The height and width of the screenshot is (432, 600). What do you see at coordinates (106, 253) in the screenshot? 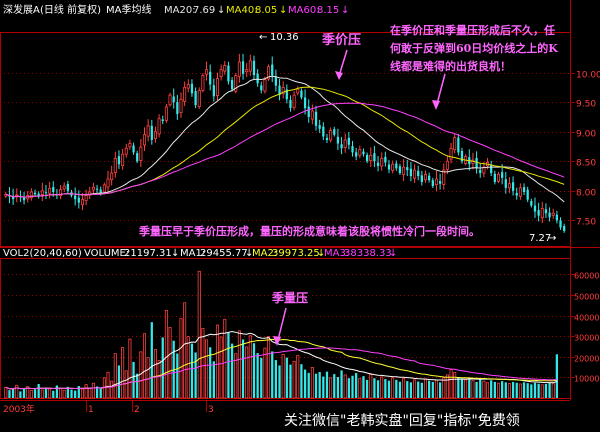
I see `volume-label: VOLUME:` at bounding box center [106, 253].